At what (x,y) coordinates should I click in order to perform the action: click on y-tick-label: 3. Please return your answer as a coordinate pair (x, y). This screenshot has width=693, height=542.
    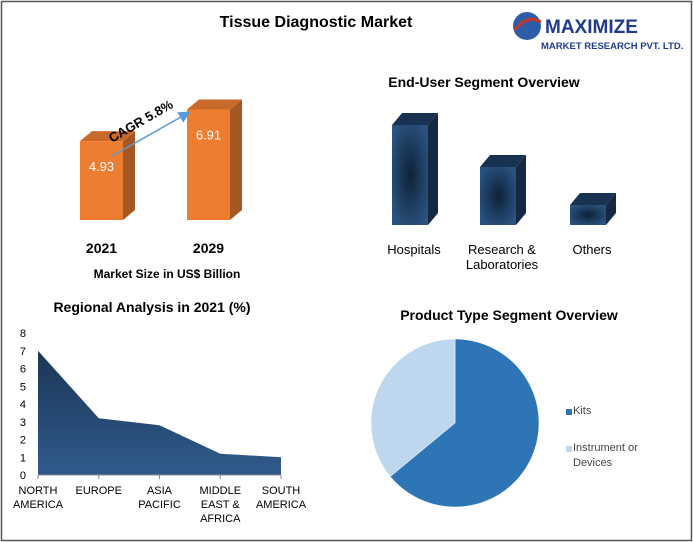
    Looking at the image, I should click on (23, 423).